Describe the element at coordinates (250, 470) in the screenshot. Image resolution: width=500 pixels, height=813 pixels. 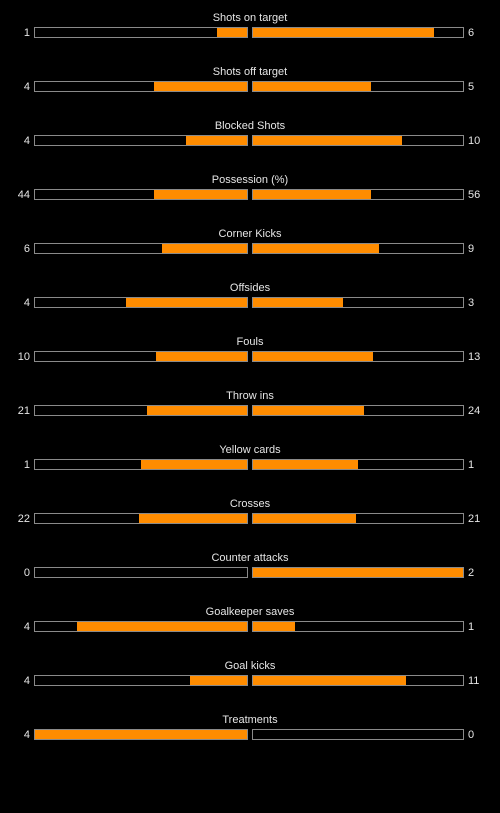
I see `stat-row: Yellow cards 1 1` at that location.